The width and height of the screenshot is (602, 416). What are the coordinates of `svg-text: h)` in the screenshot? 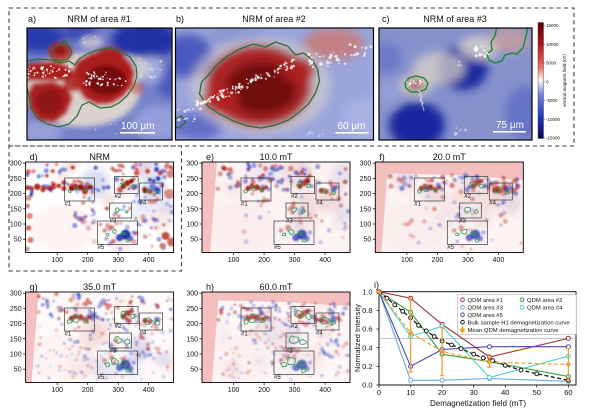 It's located at (210, 287).